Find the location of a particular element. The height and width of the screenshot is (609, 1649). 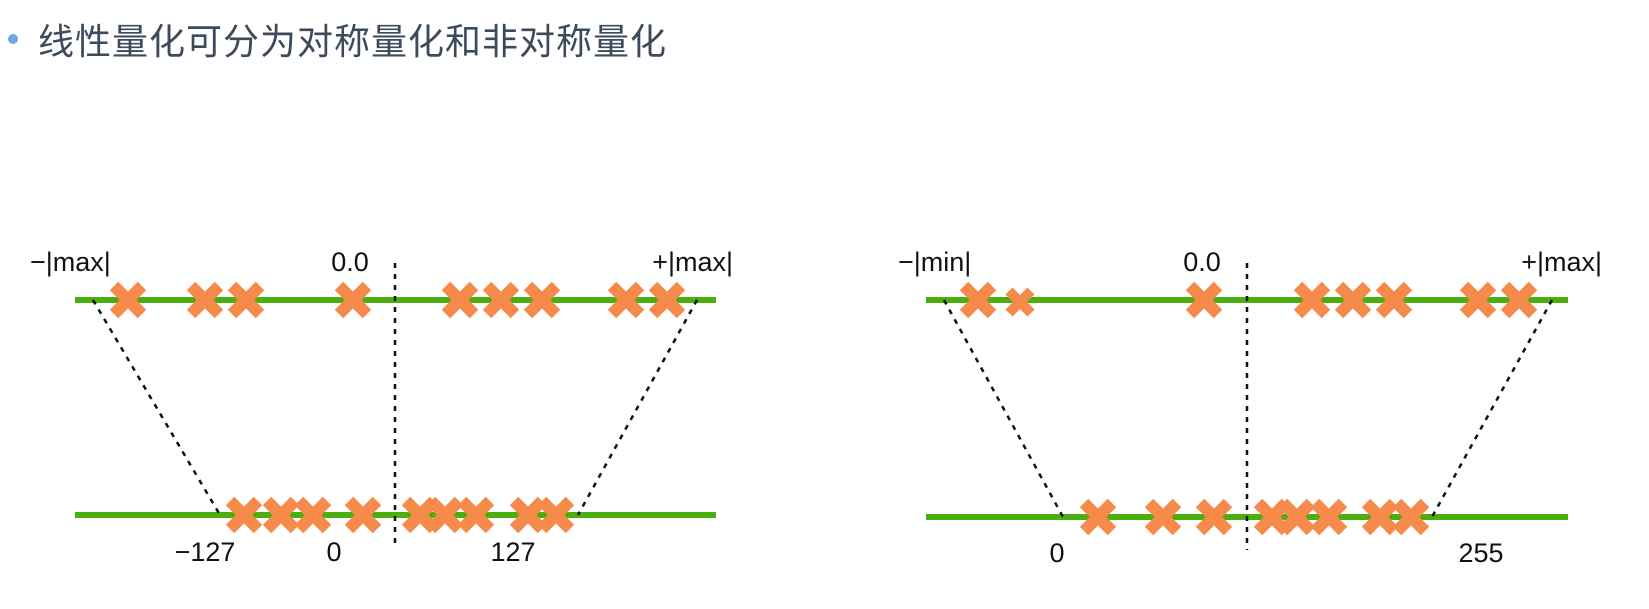

asymmetric-zero-float-label: 0.0 is located at coordinates (1202, 262).